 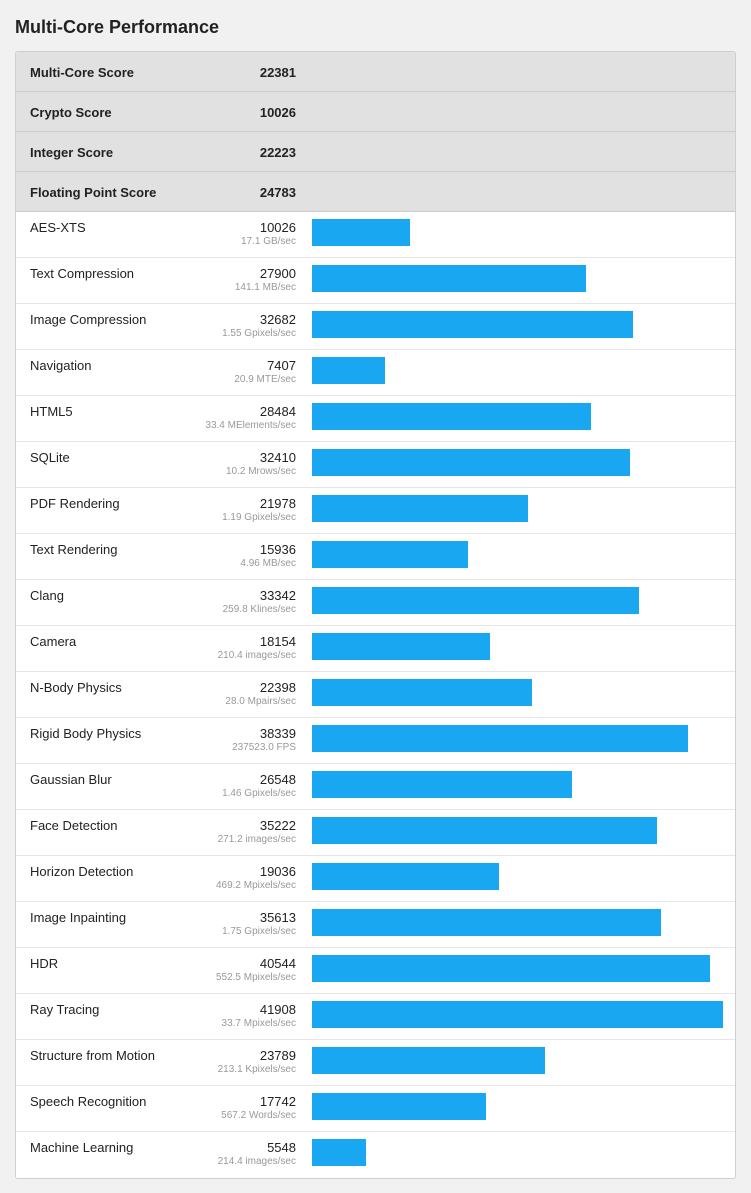 What do you see at coordinates (71, 779) in the screenshot?
I see `benchmark-name: Gaussian Blur` at bounding box center [71, 779].